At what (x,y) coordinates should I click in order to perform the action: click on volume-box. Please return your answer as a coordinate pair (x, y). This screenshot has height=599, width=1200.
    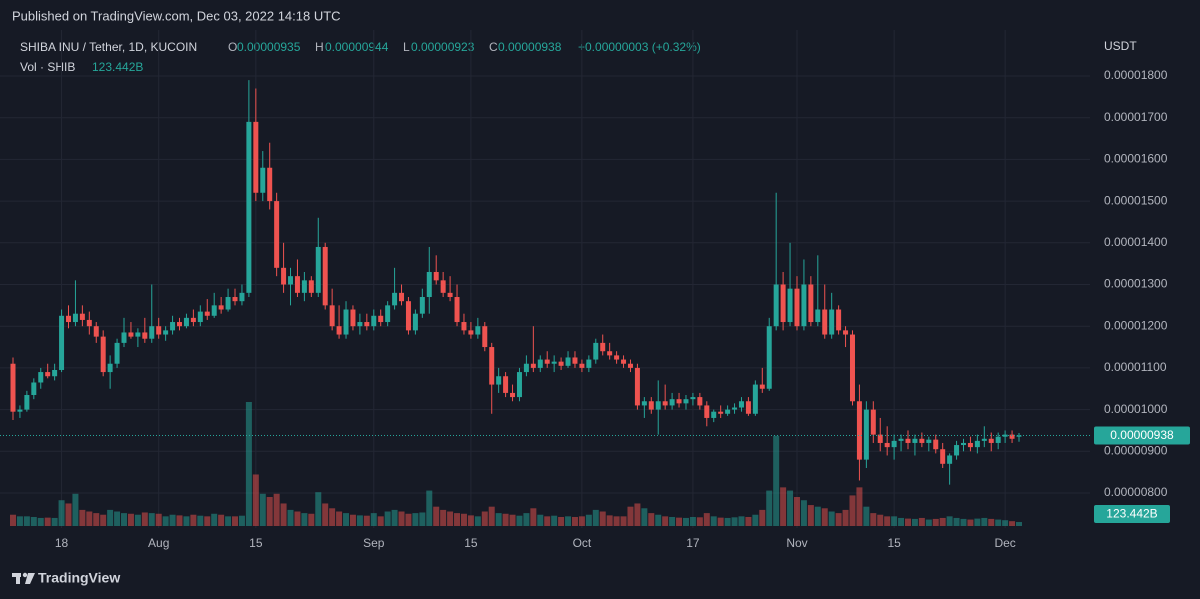
    Looking at the image, I should click on (1132, 514).